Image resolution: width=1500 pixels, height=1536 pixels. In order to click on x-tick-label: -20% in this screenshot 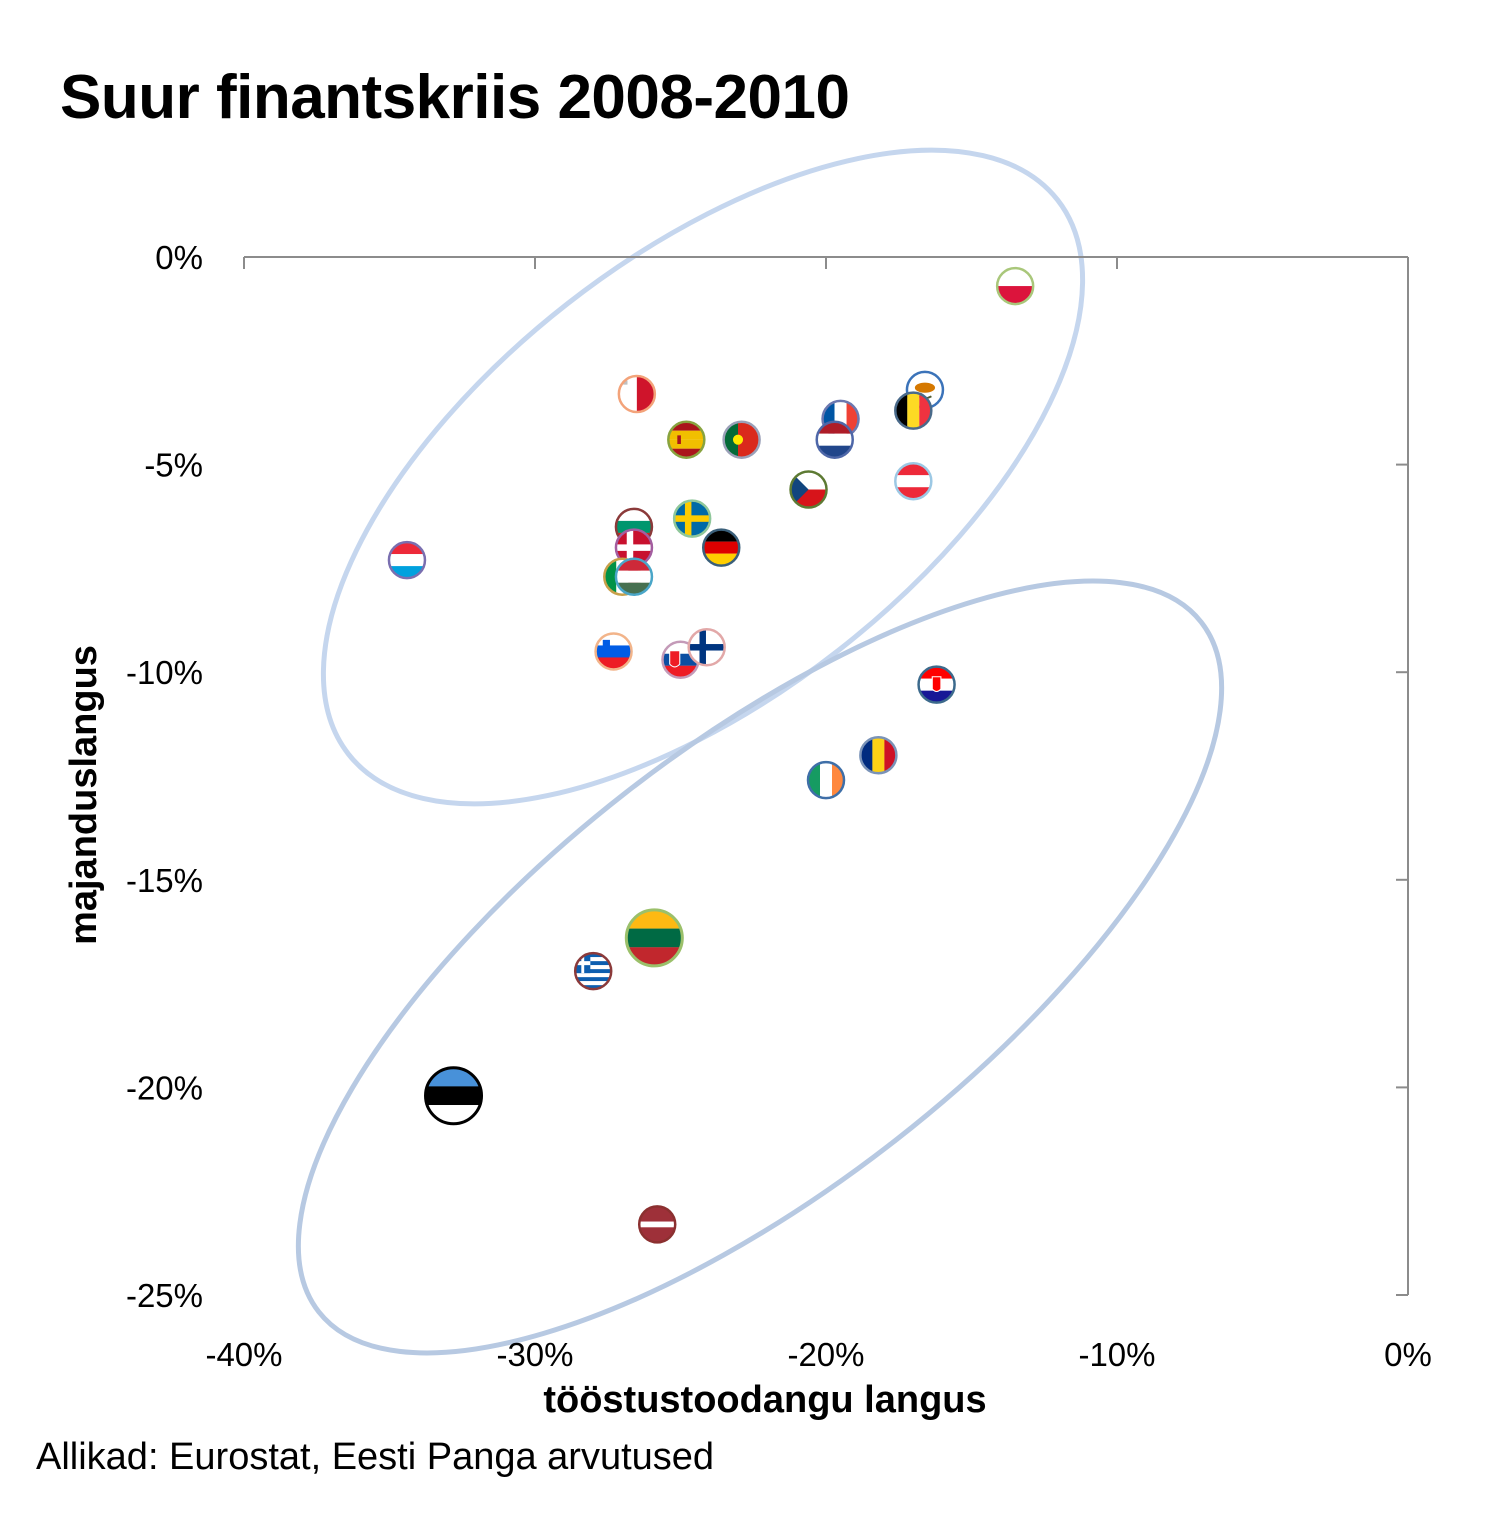, I will do `click(825, 1354)`.